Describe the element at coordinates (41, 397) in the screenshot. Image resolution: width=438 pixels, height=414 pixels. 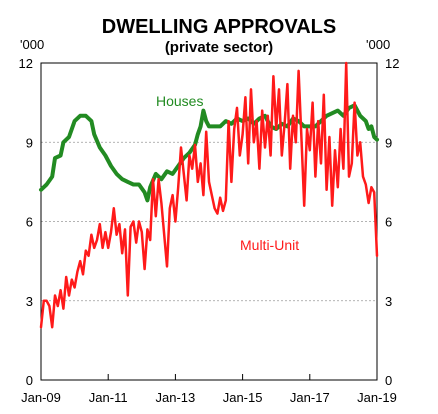
I see `x-tick-label: Jan-09` at that location.